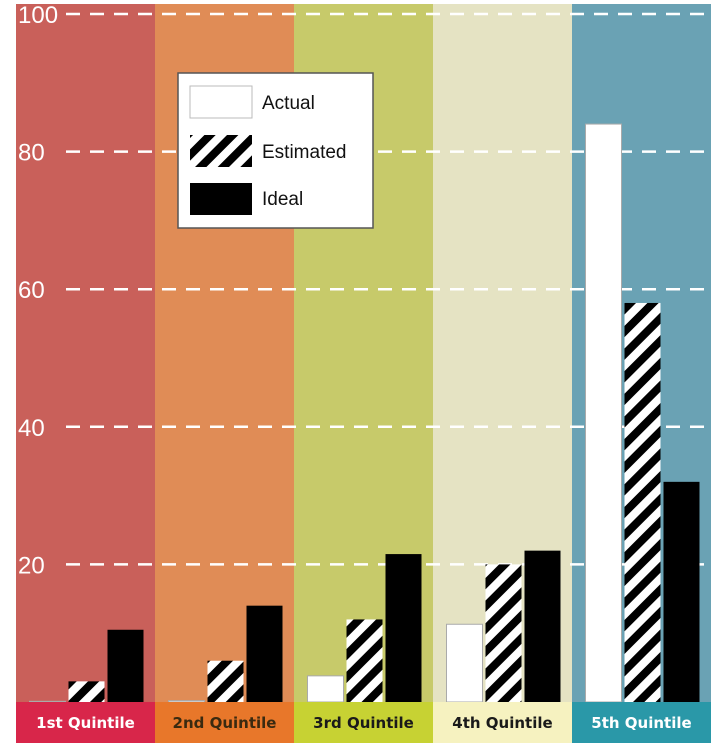 This screenshot has height=745, width=718. Describe the element at coordinates (221, 151) in the screenshot. I see `legend-swatch-estimated` at that location.